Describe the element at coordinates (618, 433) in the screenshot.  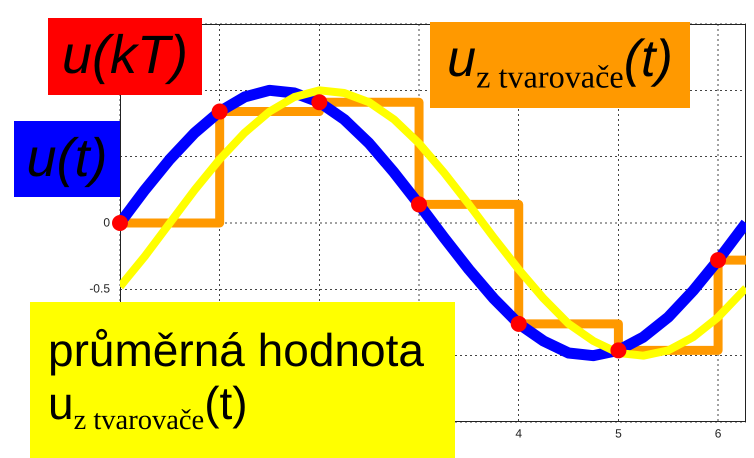
I see `x-tick-label: 5` at that location.